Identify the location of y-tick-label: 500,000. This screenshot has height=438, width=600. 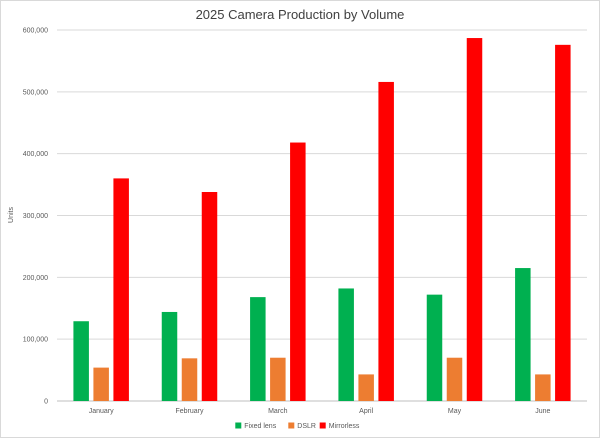
(35, 92).